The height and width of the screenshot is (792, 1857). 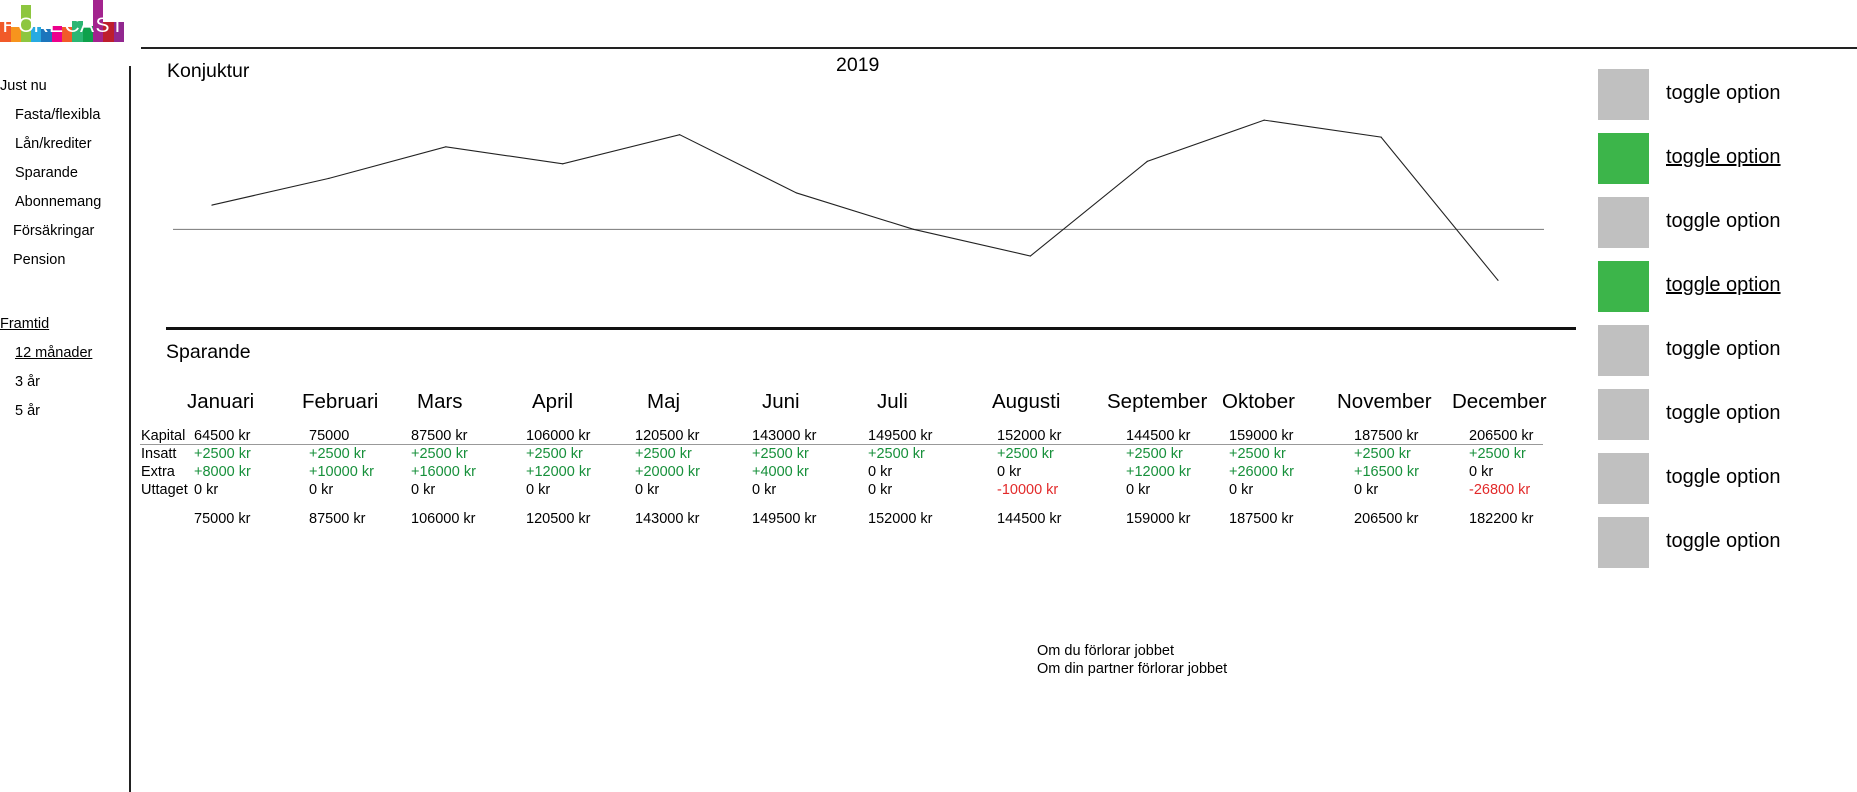 I want to click on cell-uttaget: -26800 kr, so click(x=1500, y=490).